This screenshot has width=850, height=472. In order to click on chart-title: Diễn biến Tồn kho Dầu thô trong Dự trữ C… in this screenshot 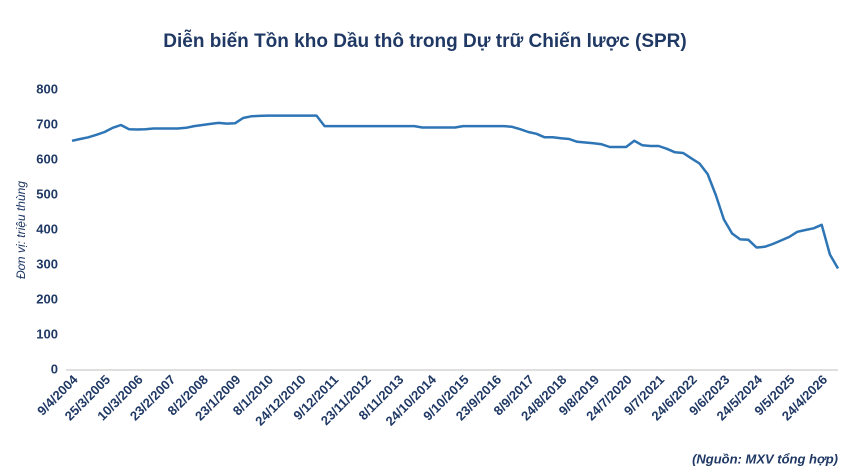, I will do `click(424, 41)`.